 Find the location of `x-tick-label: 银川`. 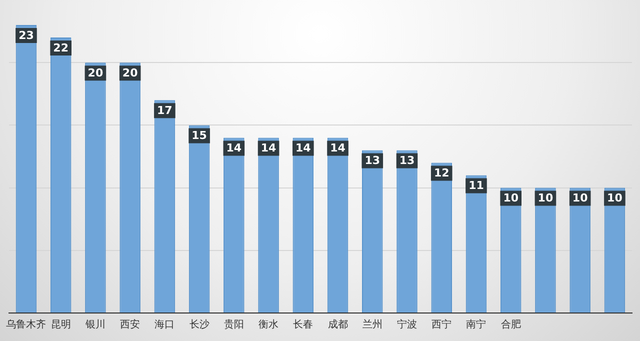

x-tick-label: 银川 is located at coordinates (95, 324).